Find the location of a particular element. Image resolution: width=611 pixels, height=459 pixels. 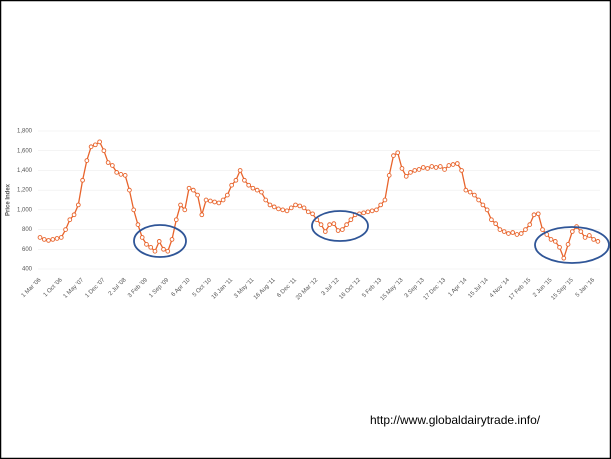

y-tick-label: 1,000 is located at coordinates (25, 210).